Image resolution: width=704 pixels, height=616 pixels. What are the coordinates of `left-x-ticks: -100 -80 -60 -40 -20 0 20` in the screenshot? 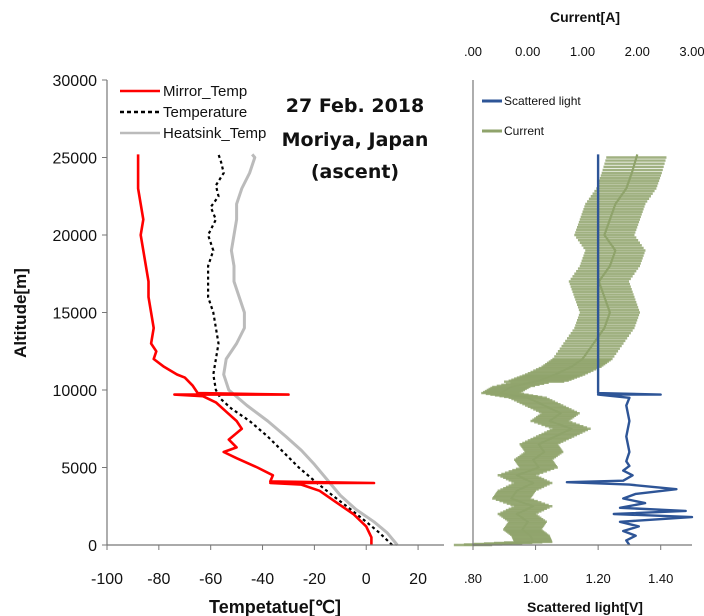 It's located at (259, 566).